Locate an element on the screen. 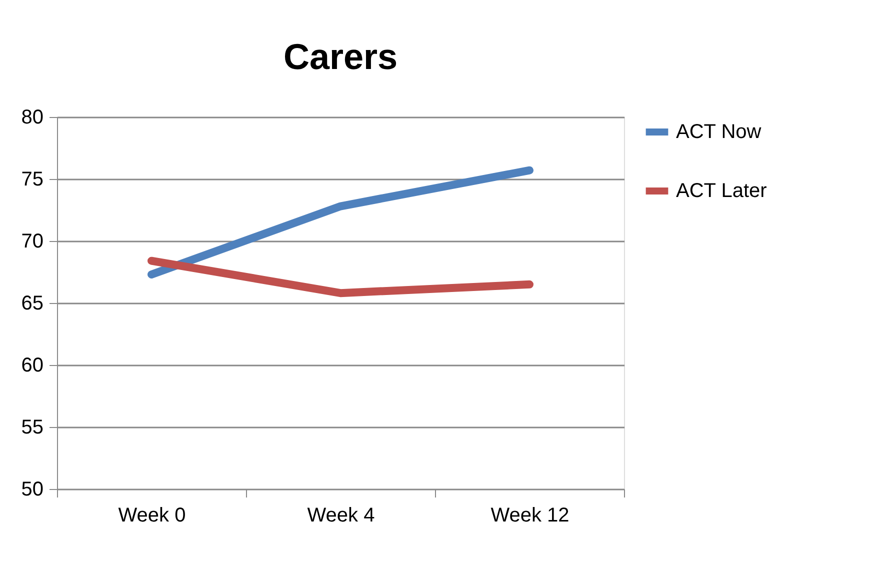  legend-label: ACT Now is located at coordinates (719, 132).